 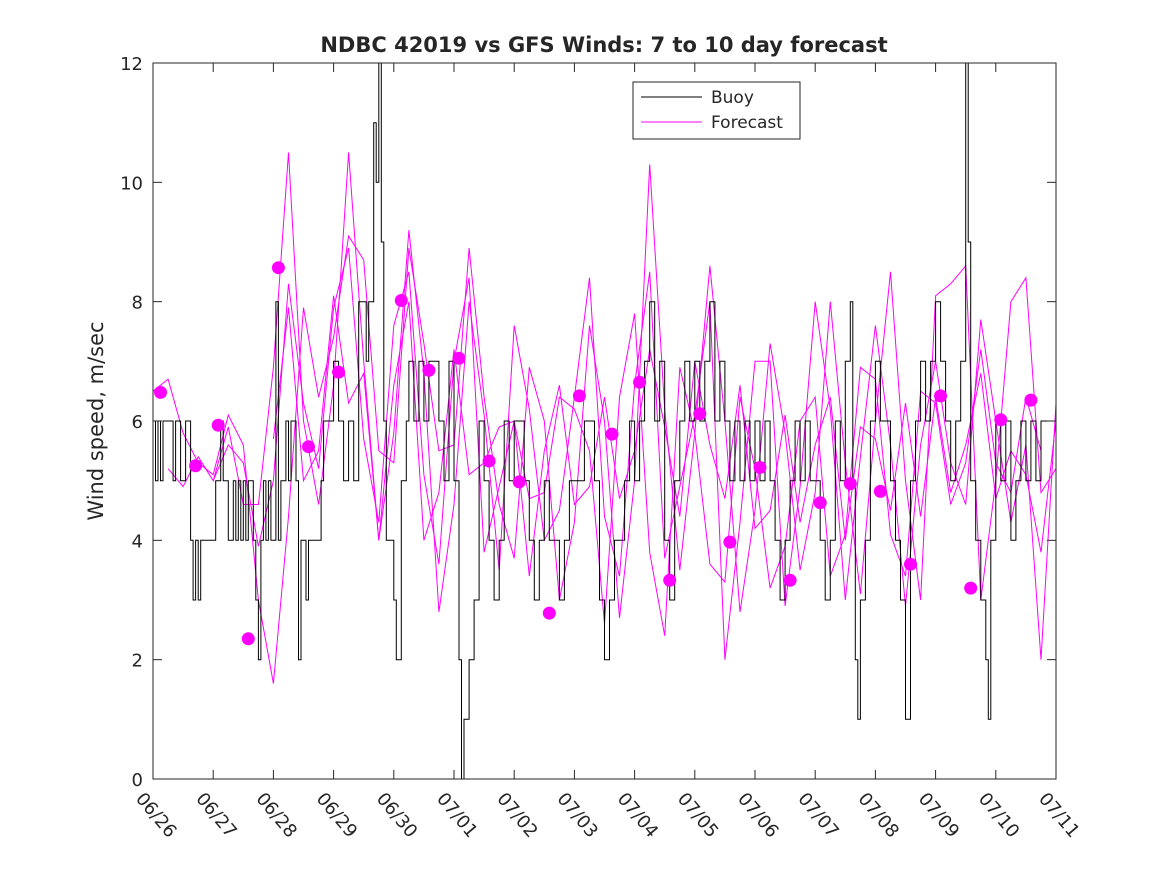 What do you see at coordinates (137, 541) in the screenshot?
I see `y-tick-label-4: 4` at bounding box center [137, 541].